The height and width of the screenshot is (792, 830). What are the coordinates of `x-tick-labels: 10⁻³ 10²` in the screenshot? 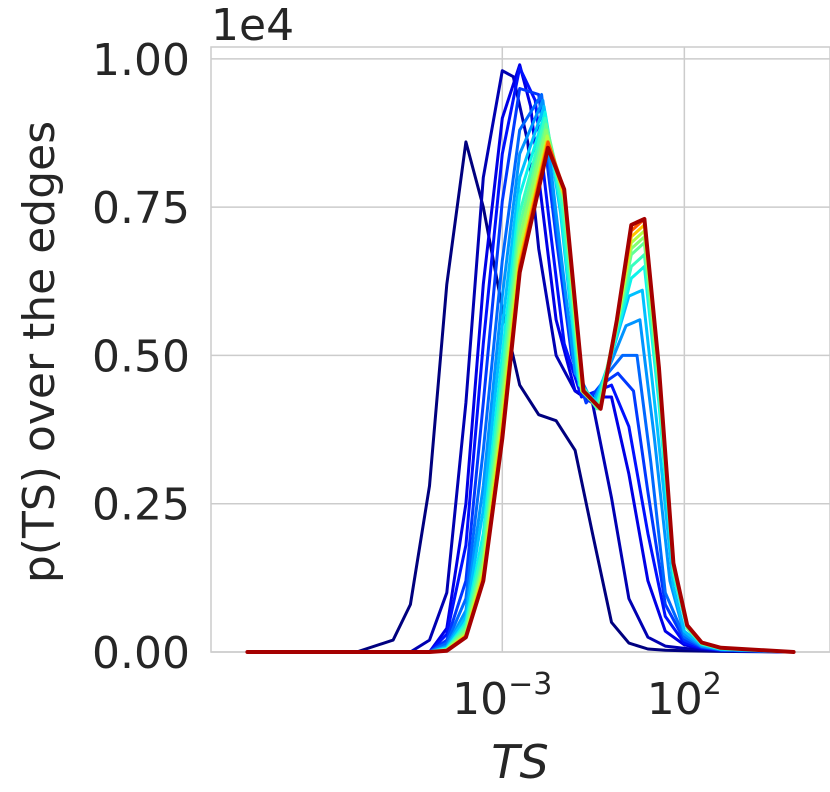 It's located at (587, 696).